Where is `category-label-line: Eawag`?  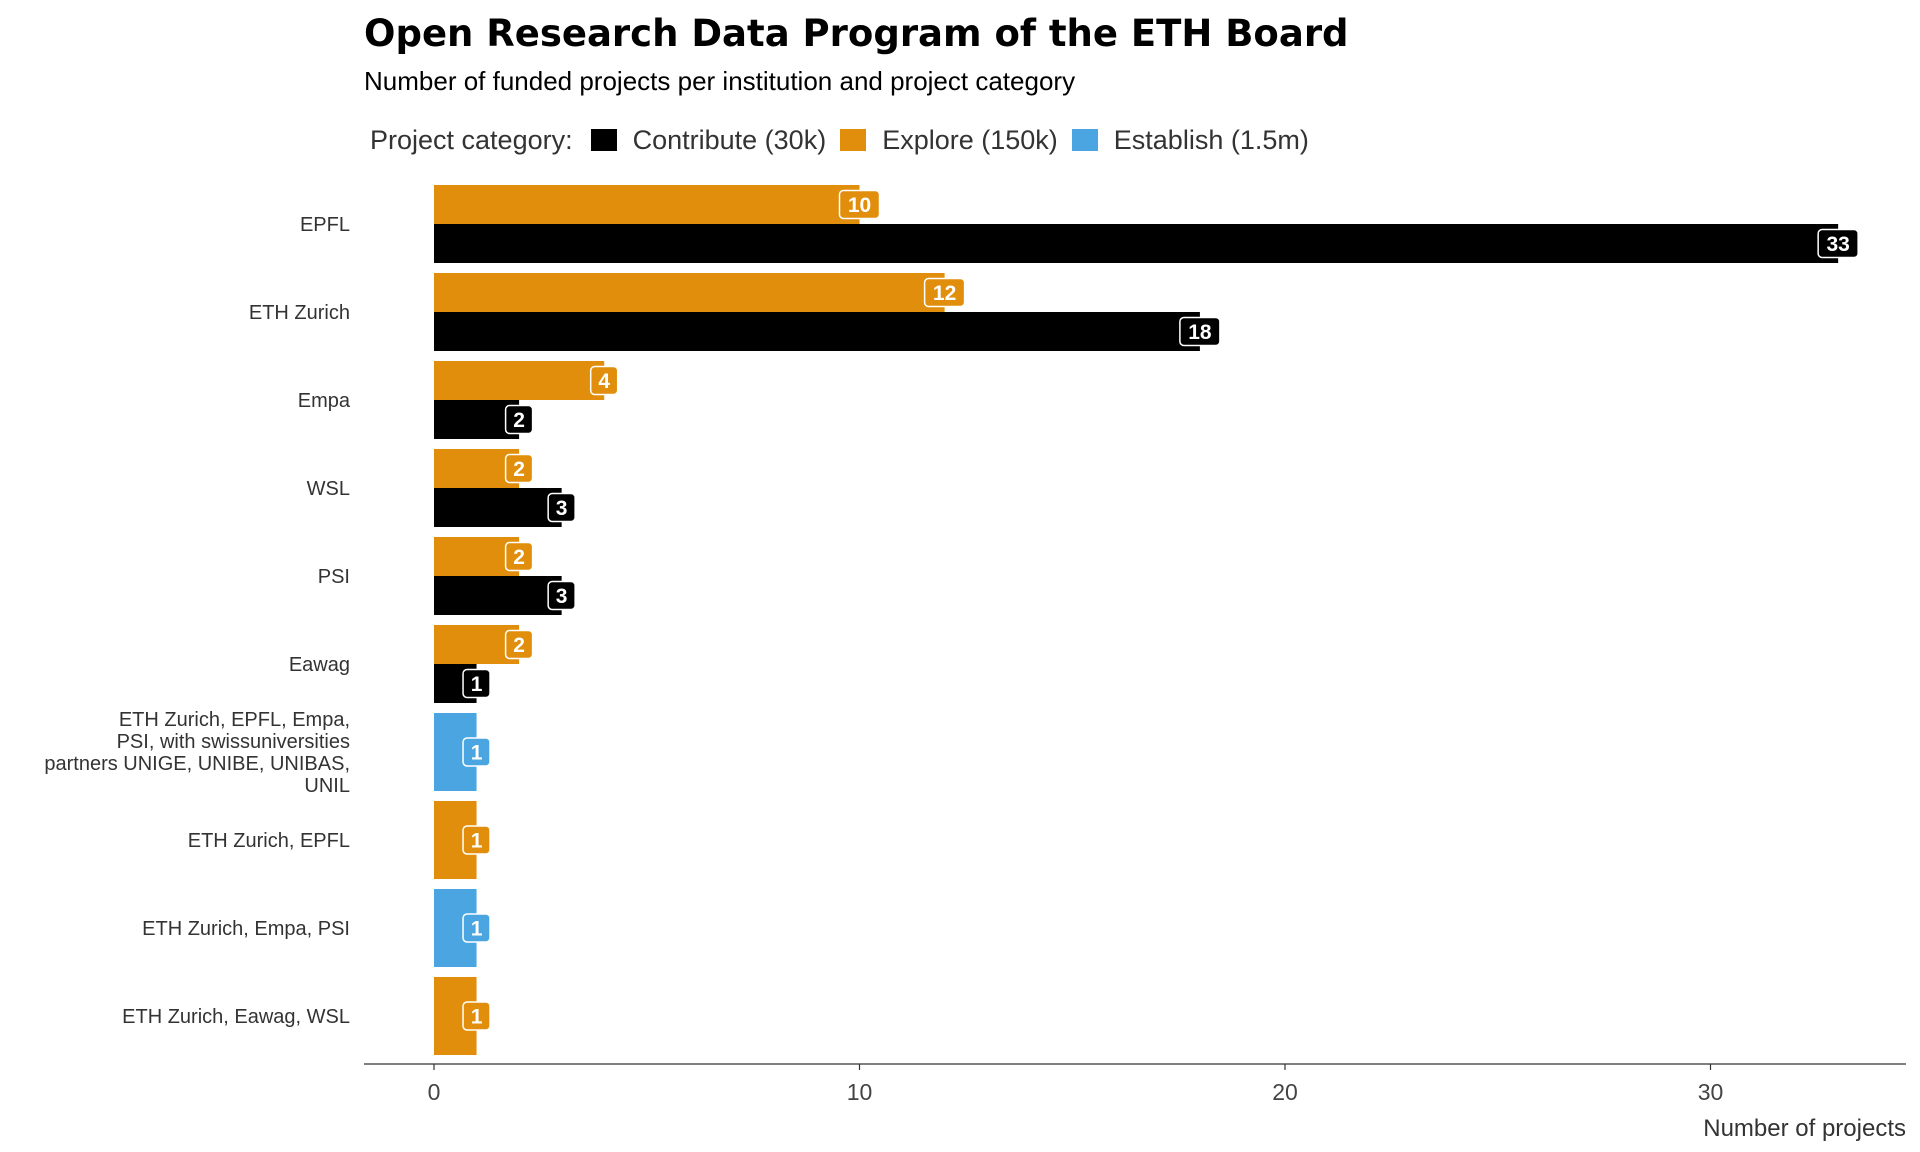 category-label-line: Eawag is located at coordinates (319, 665).